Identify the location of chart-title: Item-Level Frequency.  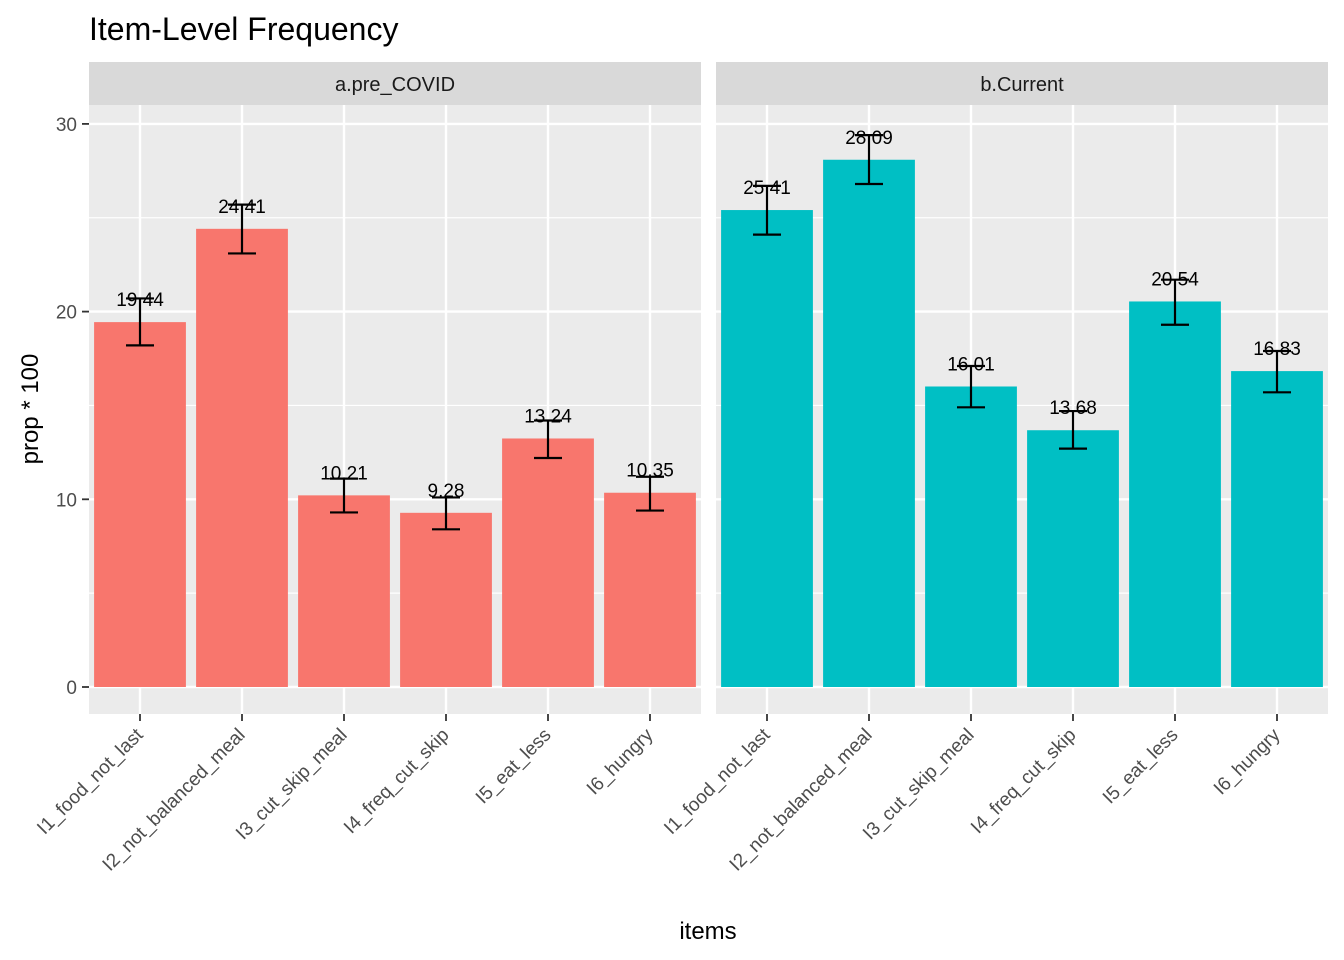
(243, 29).